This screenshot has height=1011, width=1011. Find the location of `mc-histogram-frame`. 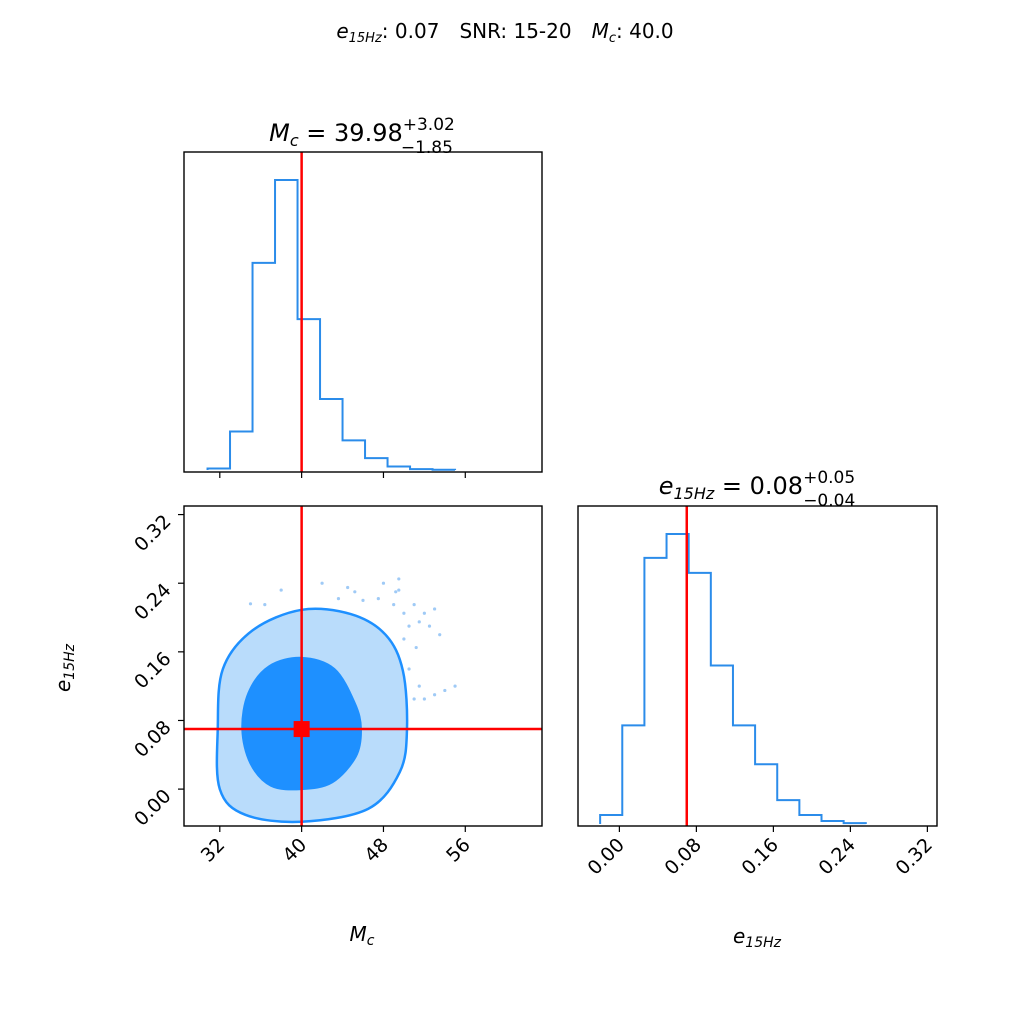

mc-histogram-frame is located at coordinates (363, 312).